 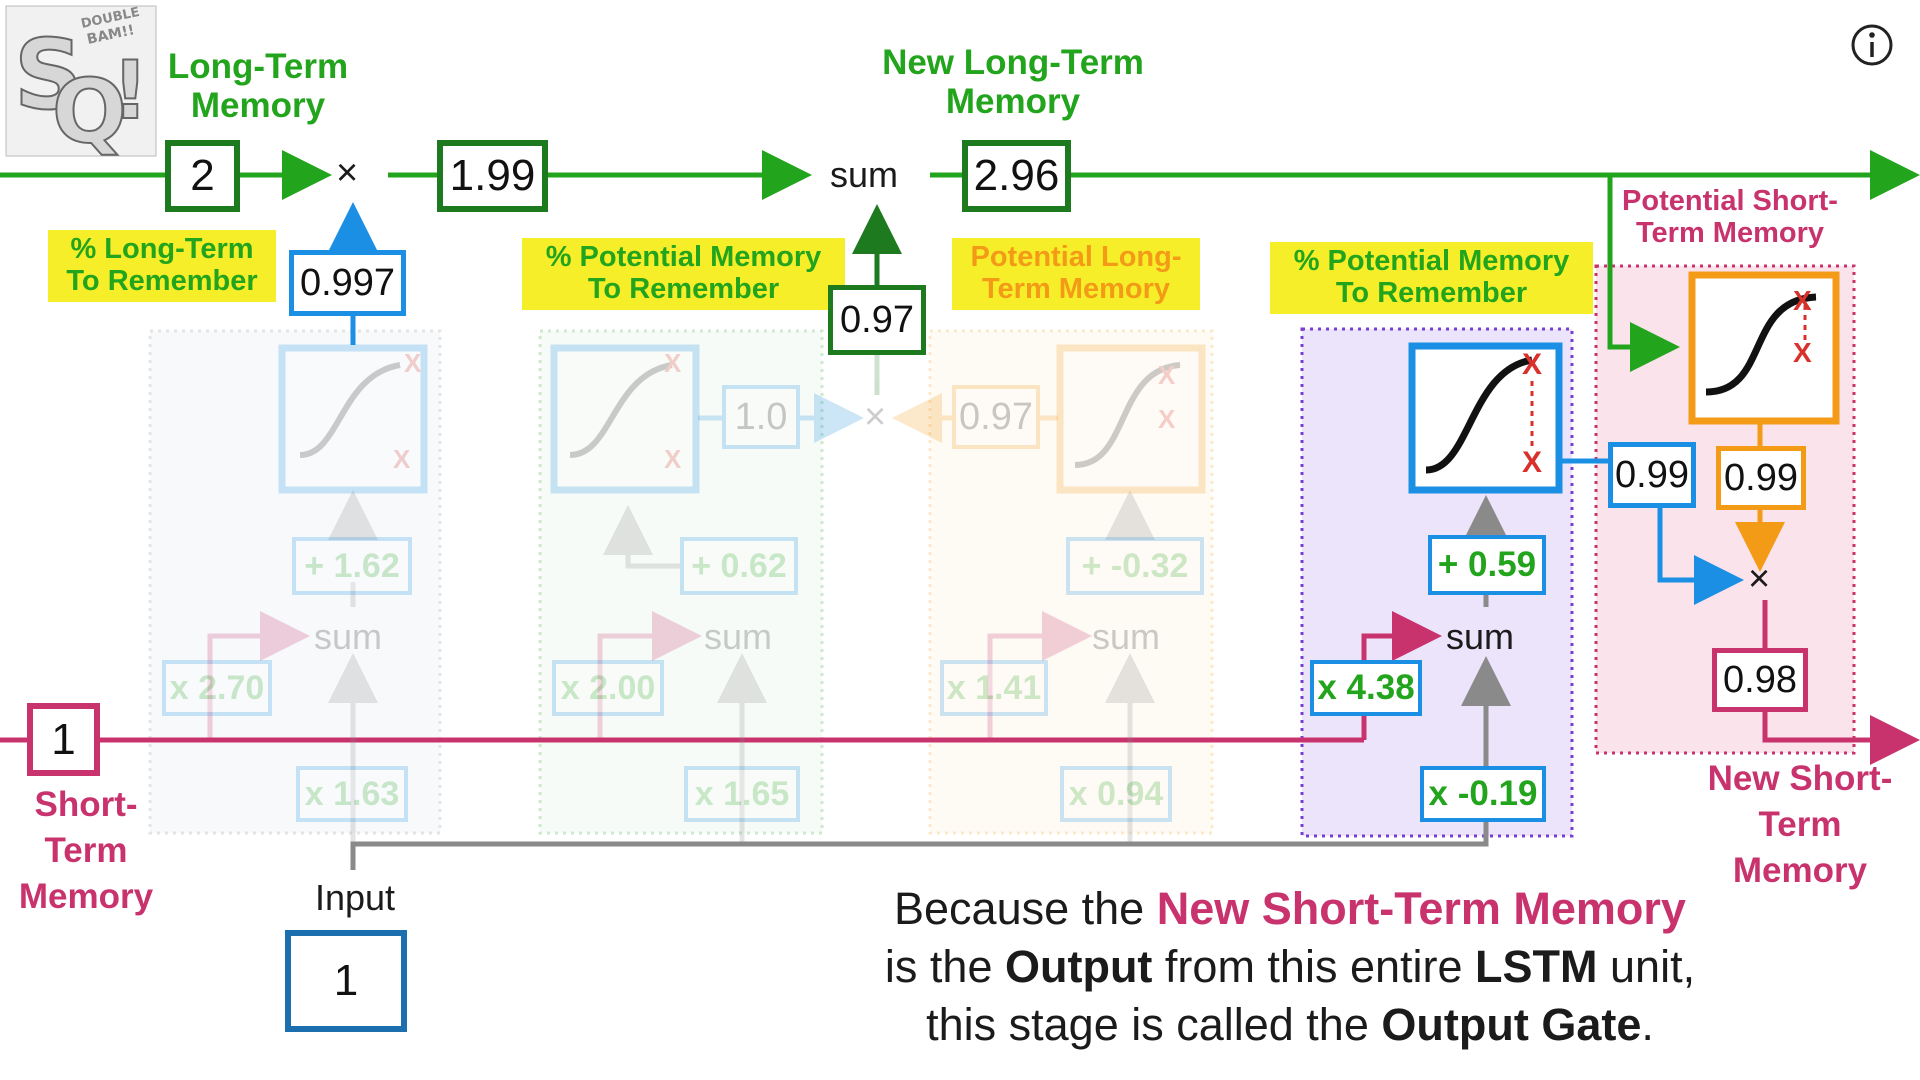 What do you see at coordinates (625, 419) in the screenshot?
I see `input-pct-sigmoid-icon: X X` at bounding box center [625, 419].